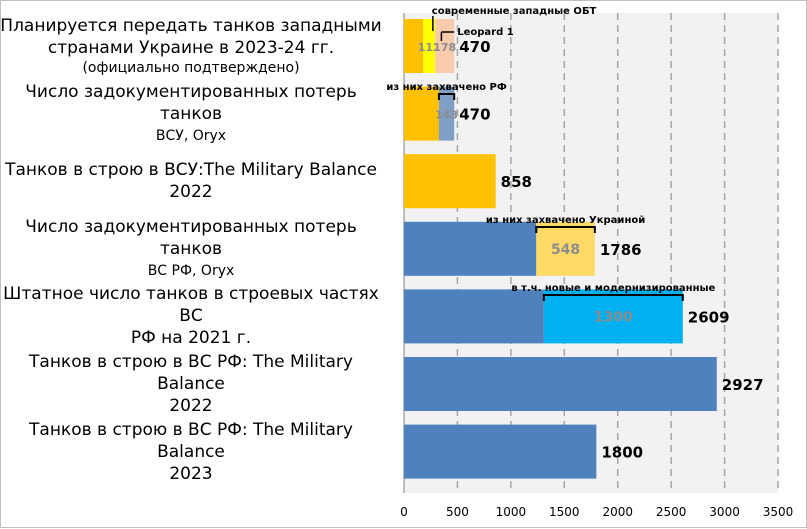 This screenshot has height=529, width=807. Describe the element at coordinates (778, 512) in the screenshot. I see `x-tick-label: 3500` at that location.